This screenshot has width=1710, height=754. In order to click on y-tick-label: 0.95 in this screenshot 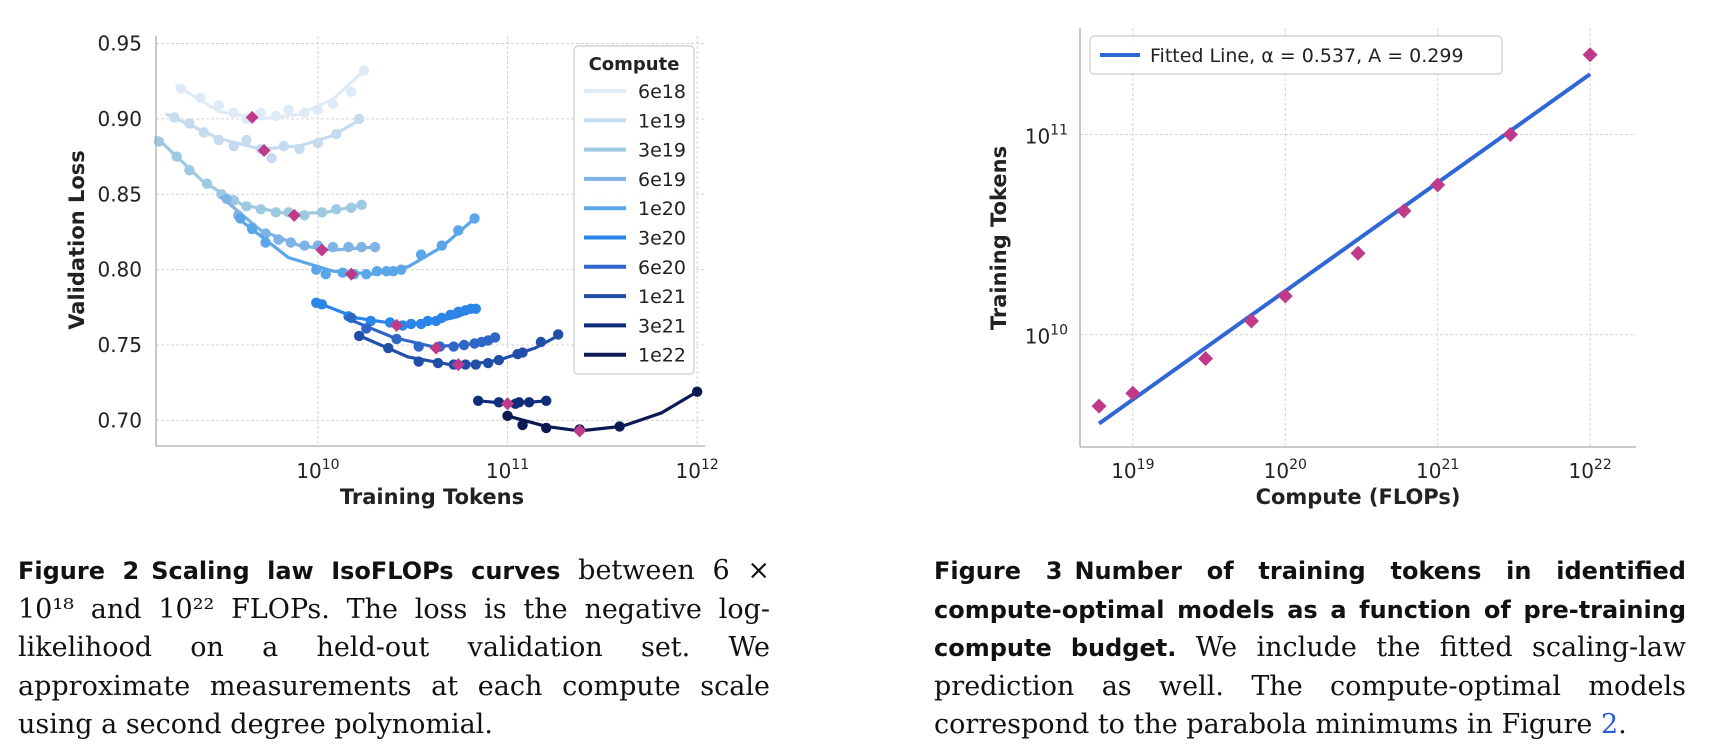, I will do `click(119, 44)`.